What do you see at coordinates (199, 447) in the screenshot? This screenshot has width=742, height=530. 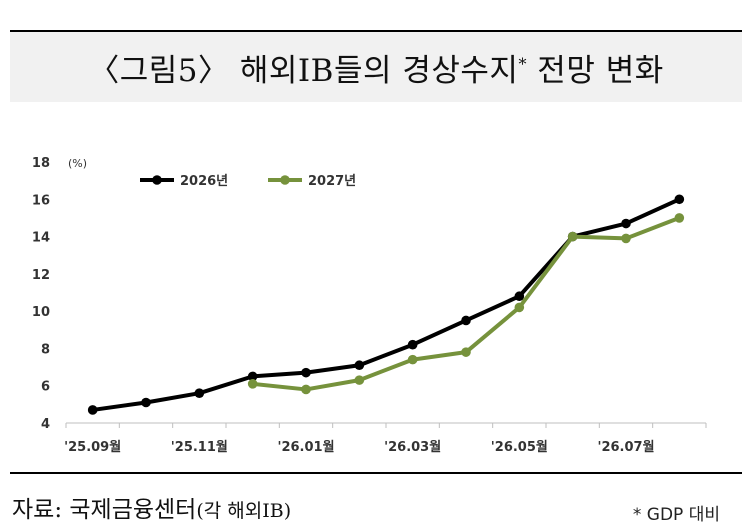 I see `x-tick-label: '25.11월` at bounding box center [199, 447].